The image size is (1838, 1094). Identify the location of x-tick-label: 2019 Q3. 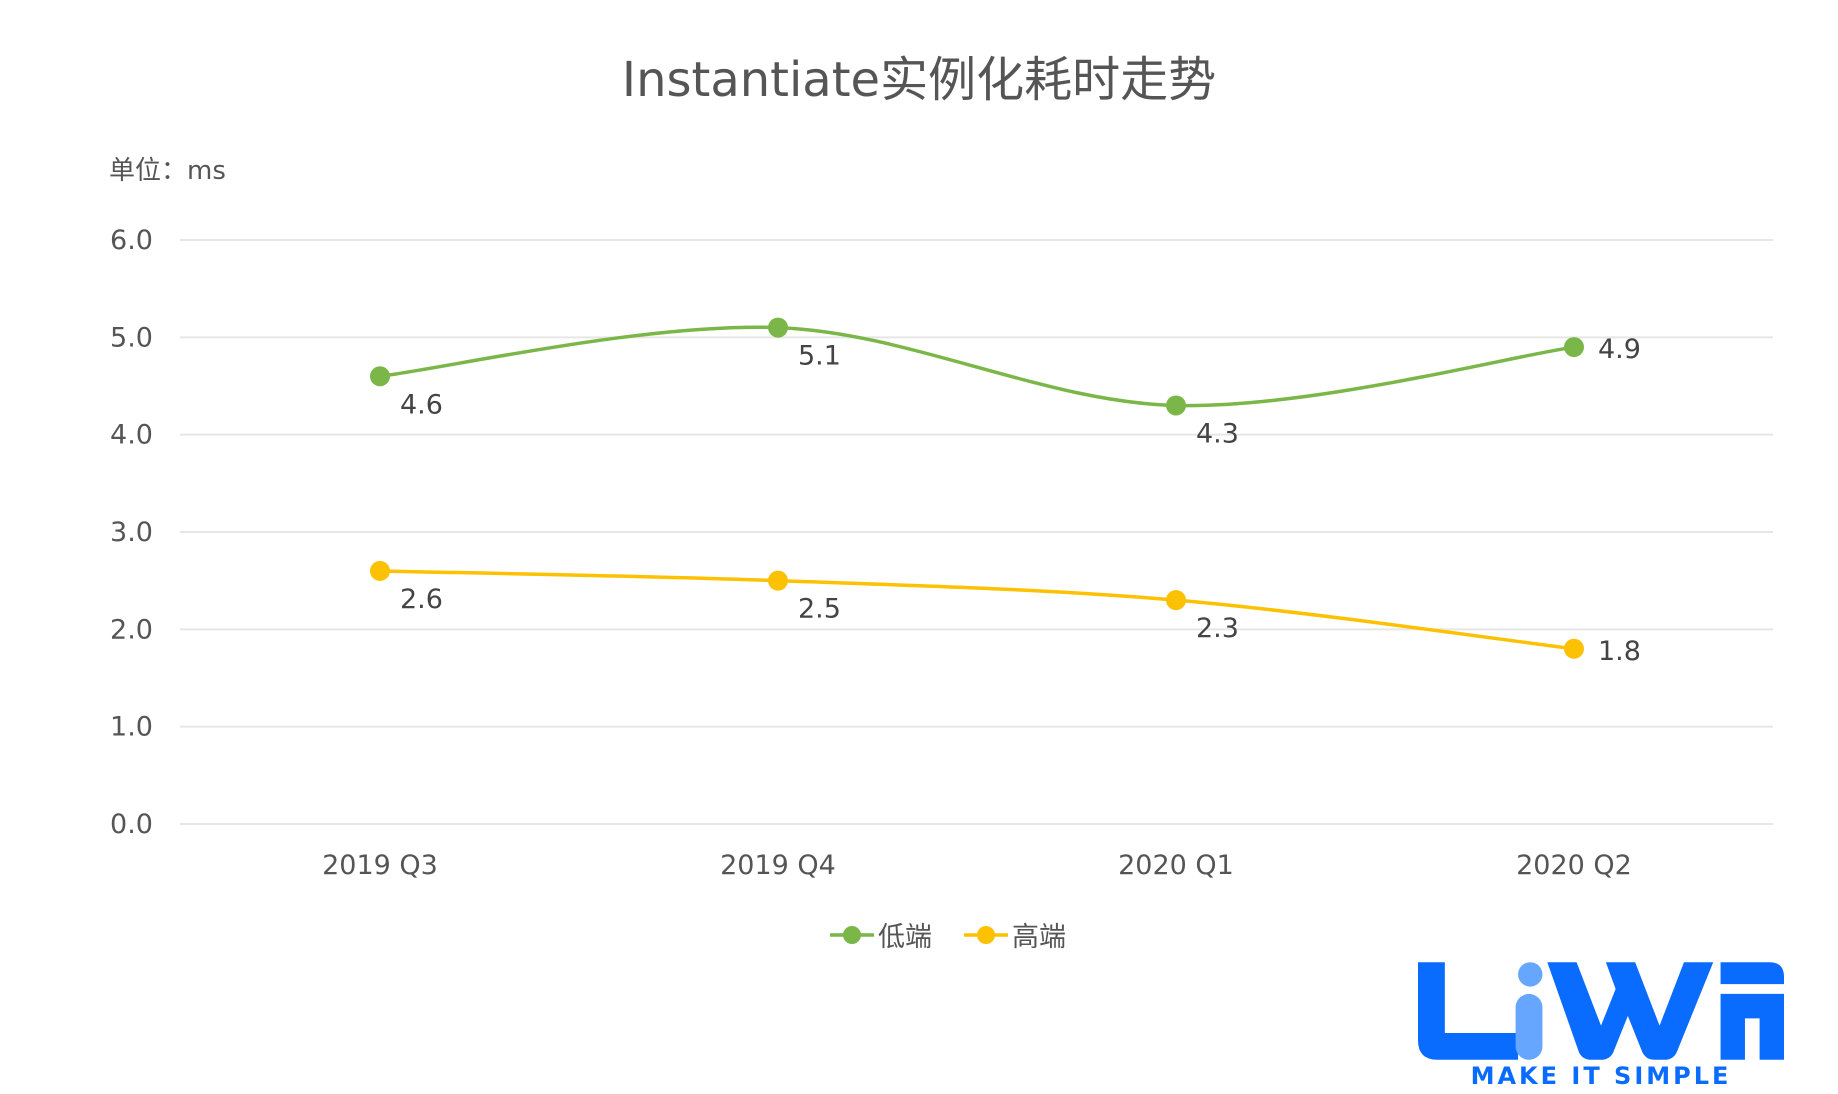
(380, 865).